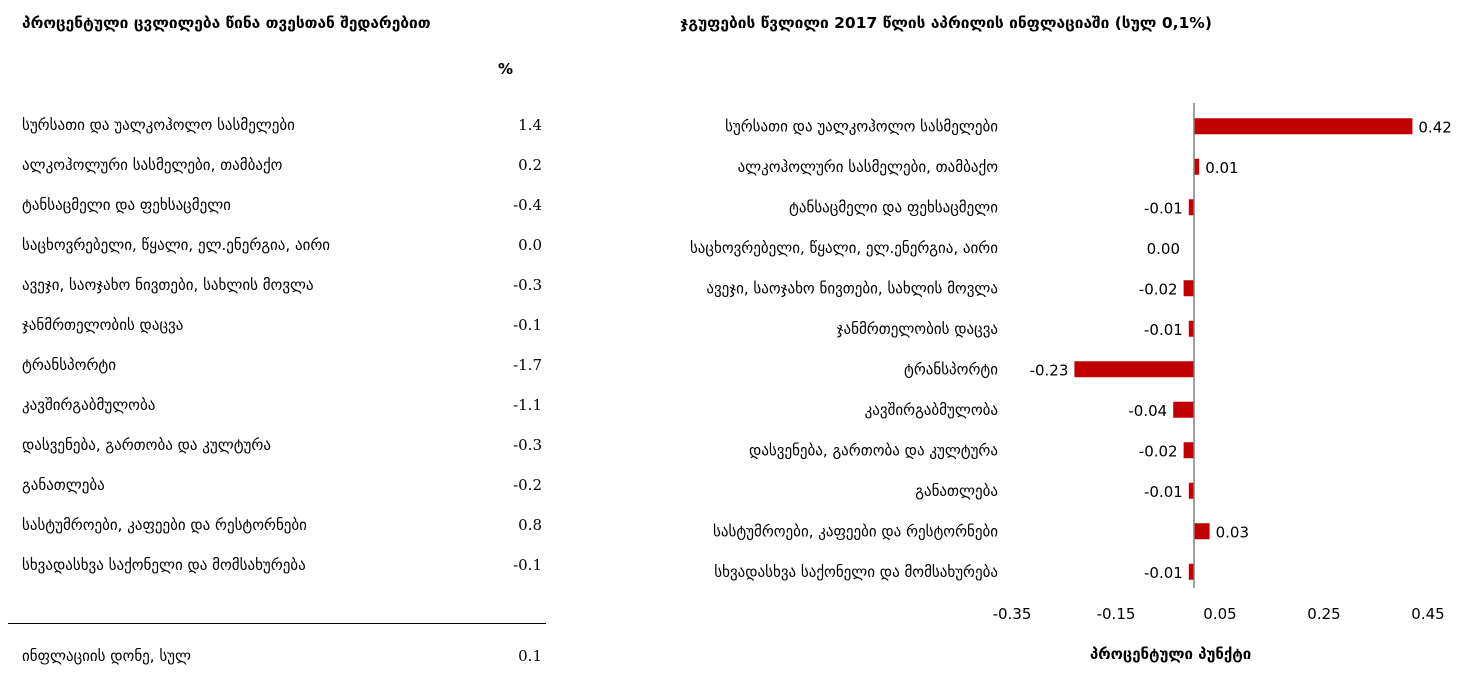 This screenshot has width=1468, height=676. I want to click on table-row: სასტუმროები, კაფეები და რესტორნები 0.8, so click(282, 525).